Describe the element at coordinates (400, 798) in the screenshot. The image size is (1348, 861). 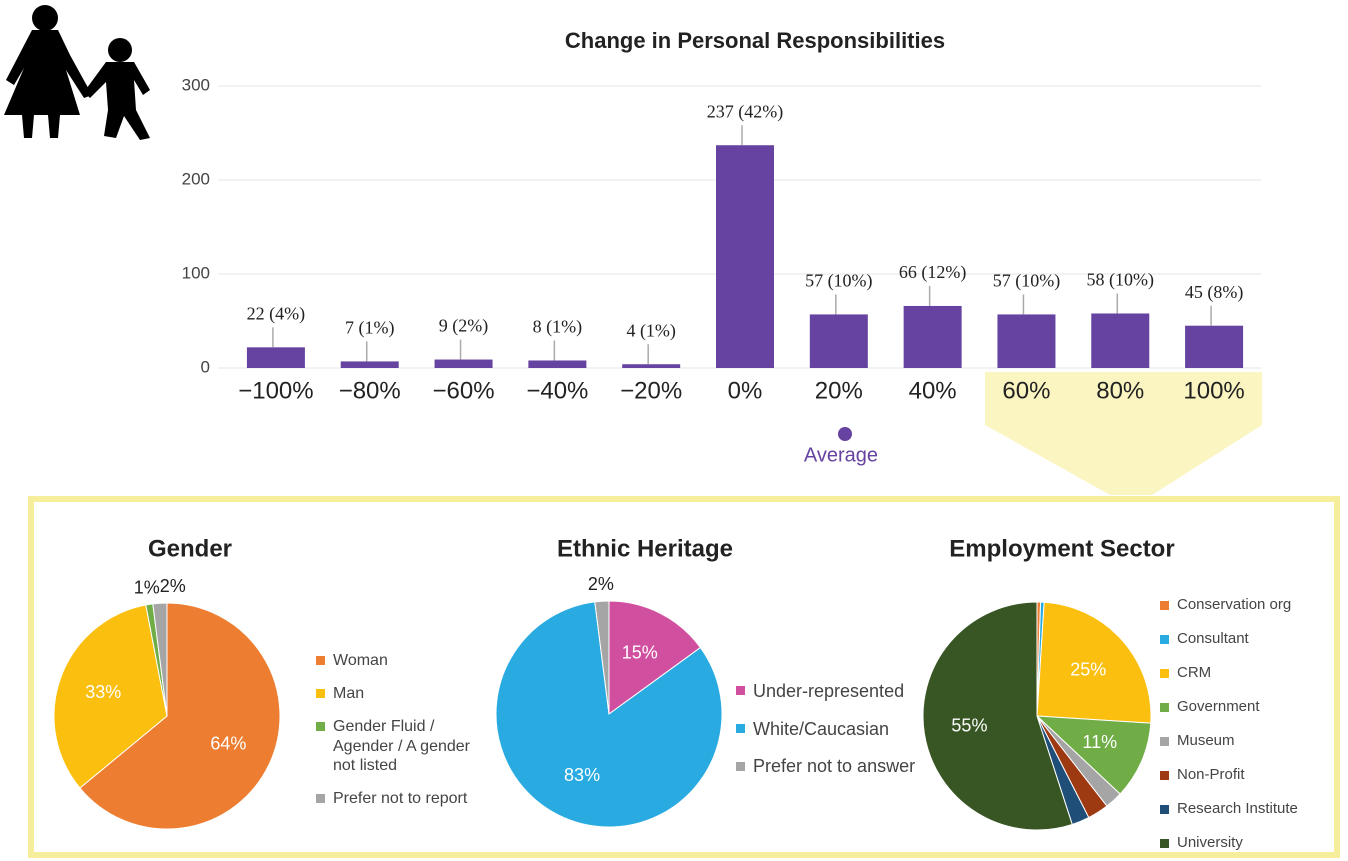
I see `legend-label: Prefer not to report` at that location.